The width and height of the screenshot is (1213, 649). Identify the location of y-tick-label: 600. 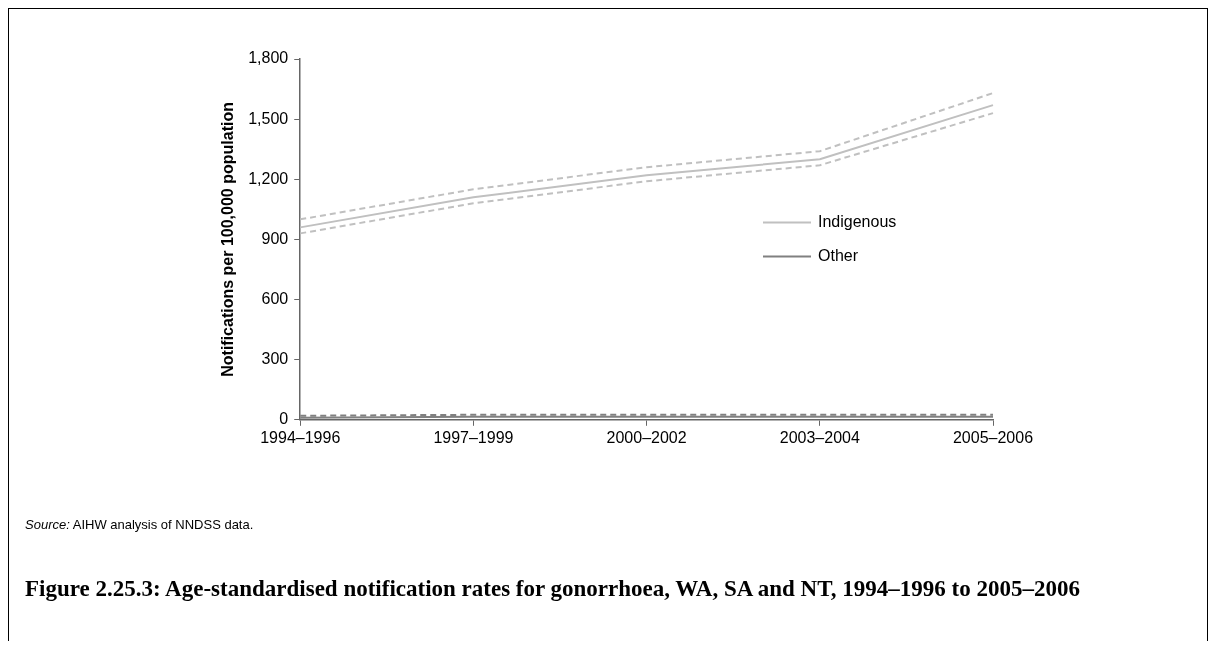
(275, 298).